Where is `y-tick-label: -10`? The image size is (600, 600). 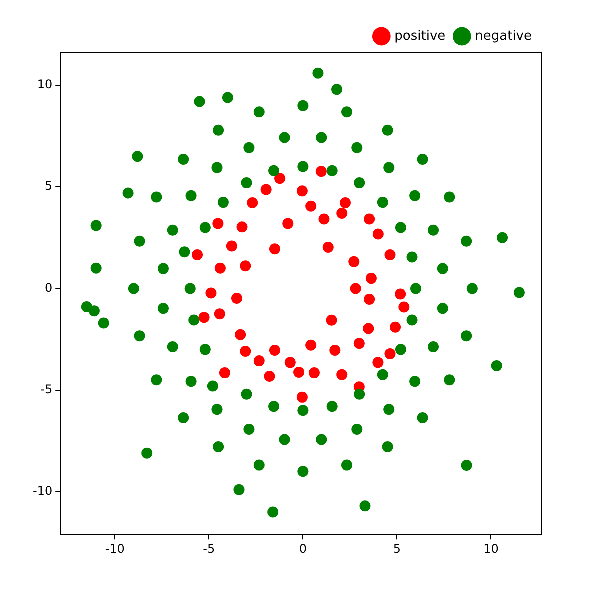 y-tick-label: -10 is located at coordinates (42, 491).